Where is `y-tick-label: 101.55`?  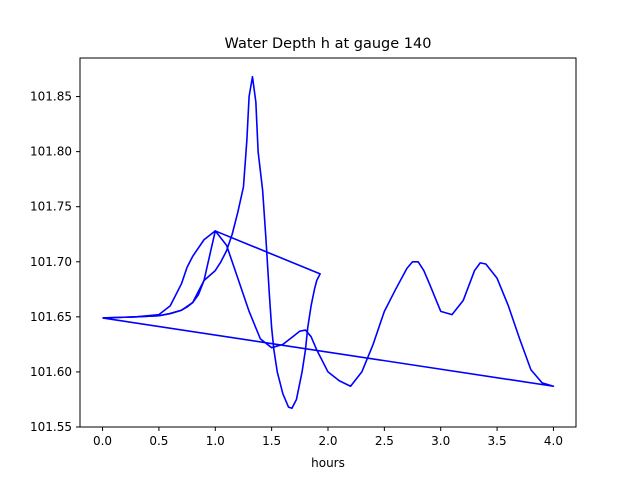 y-tick-label: 101.55 is located at coordinates (51, 427).